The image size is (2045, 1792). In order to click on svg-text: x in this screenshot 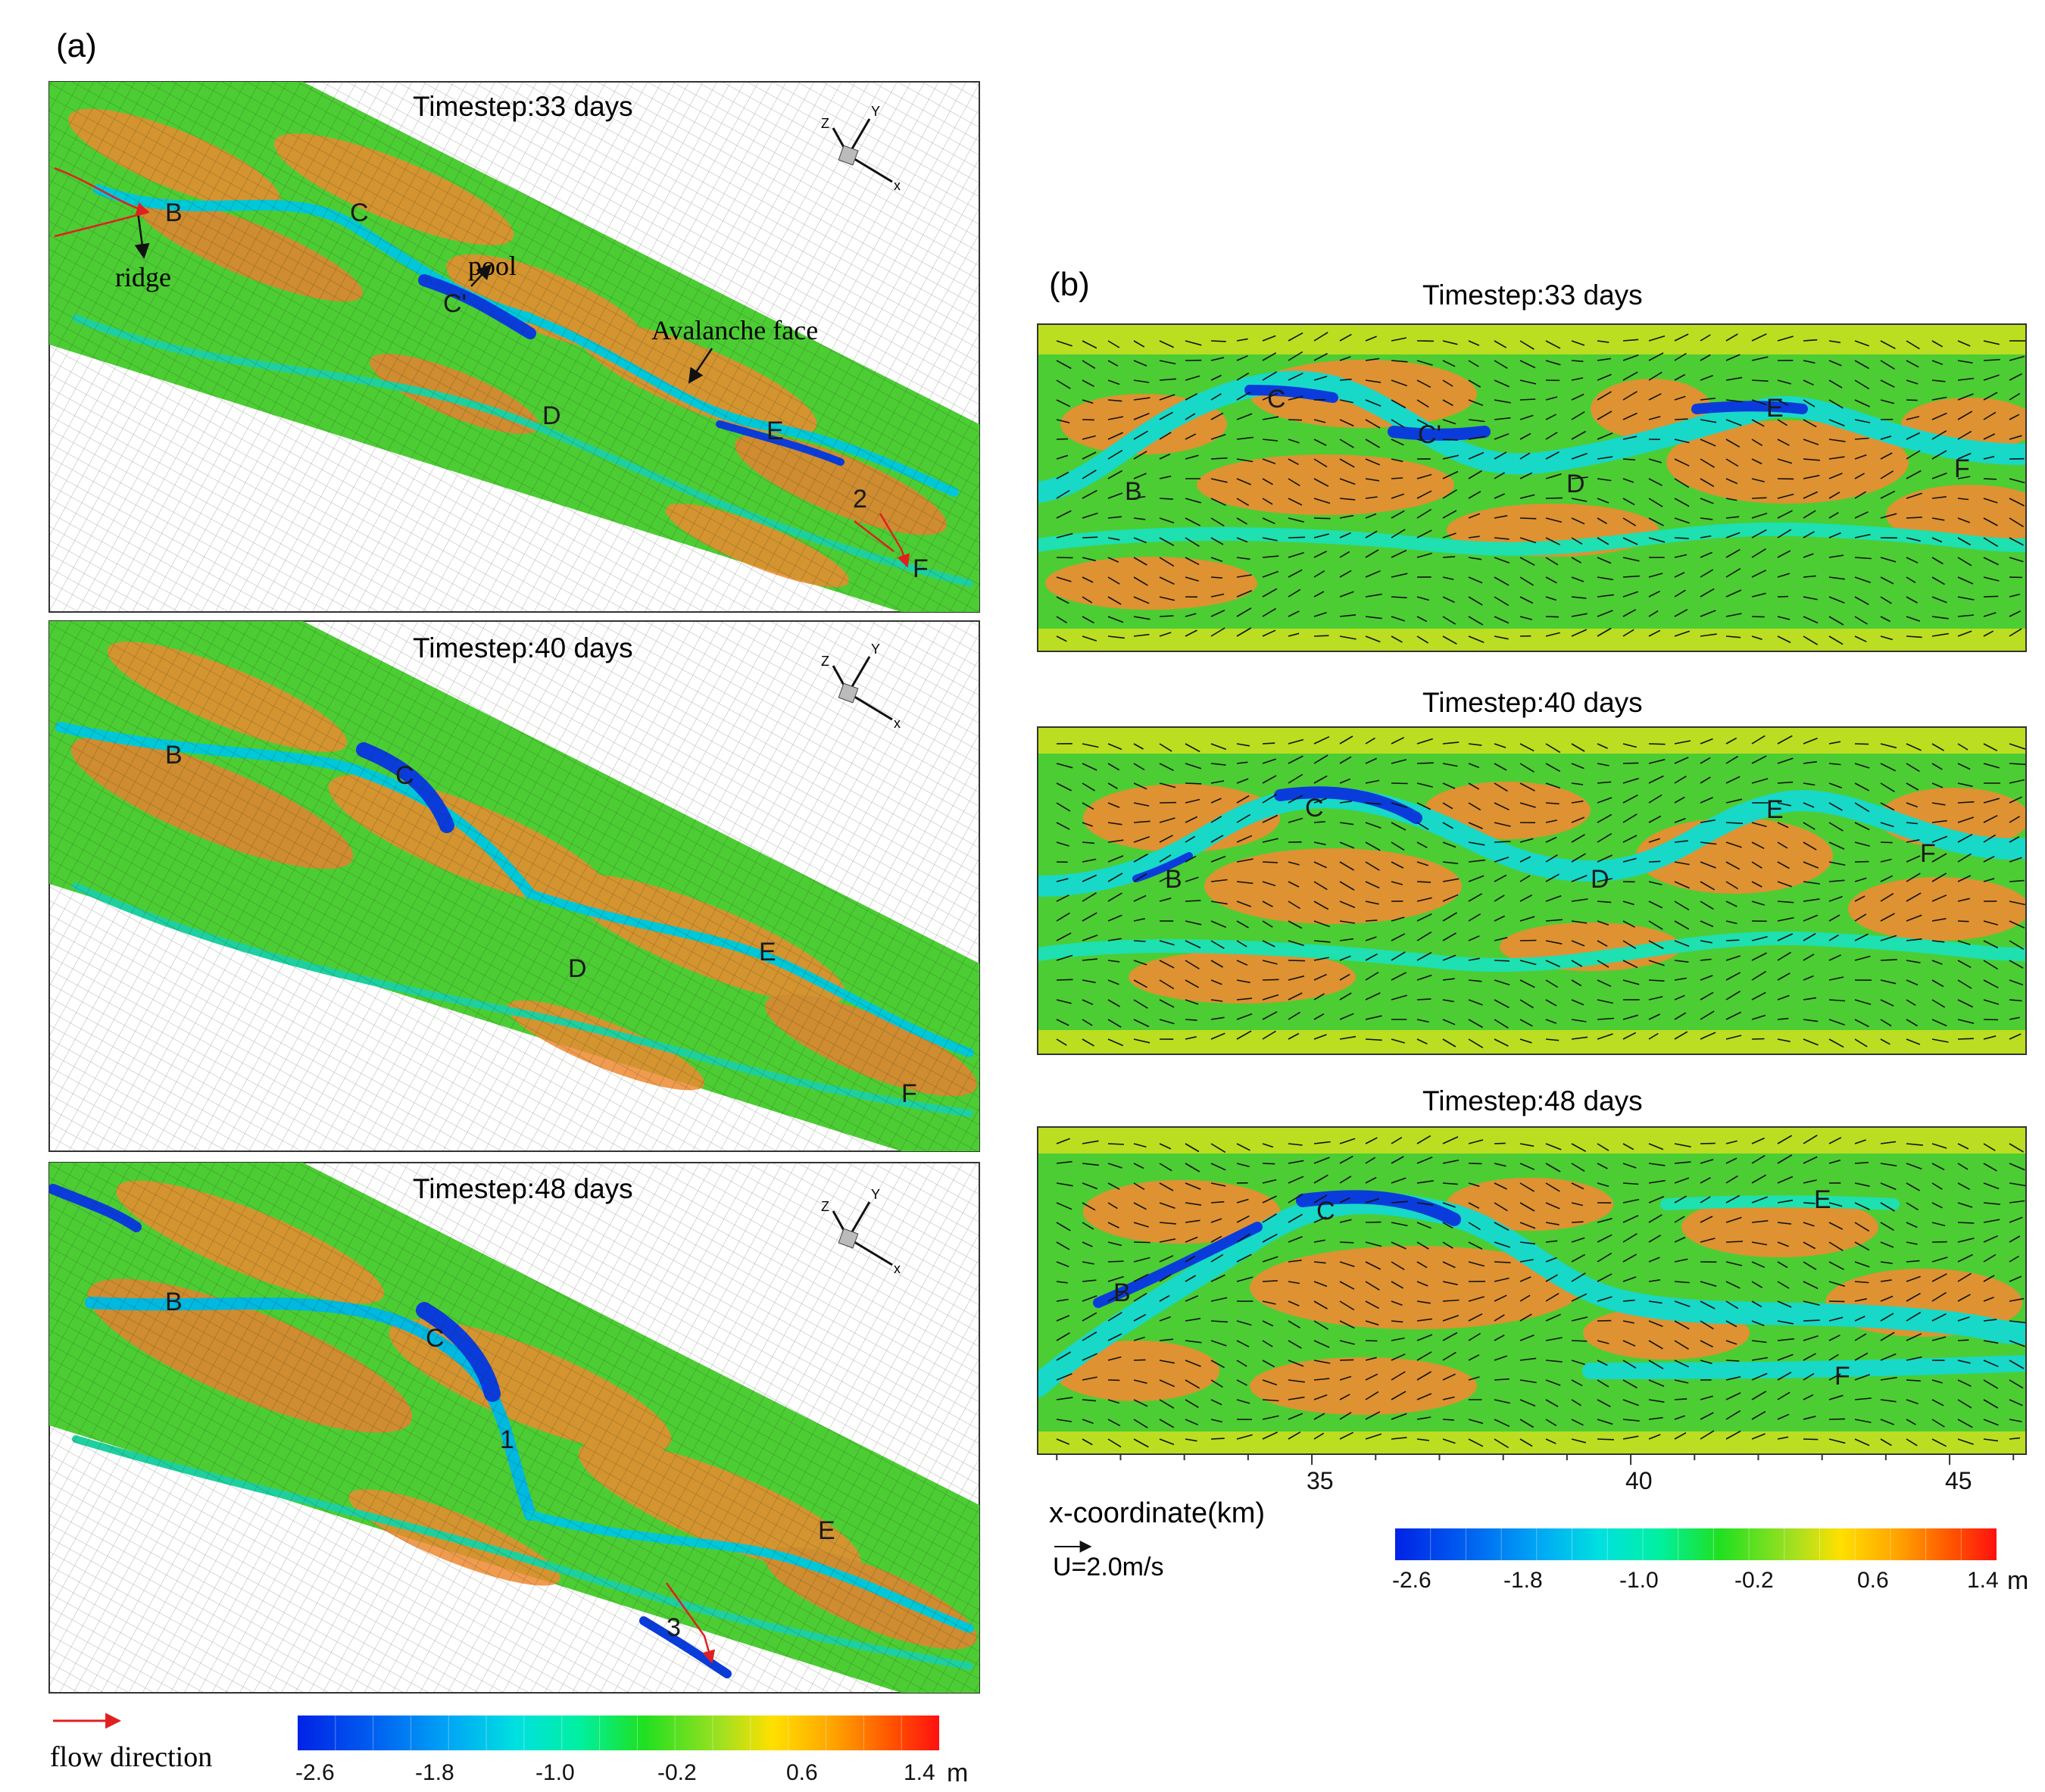, I will do `click(897, 185)`.